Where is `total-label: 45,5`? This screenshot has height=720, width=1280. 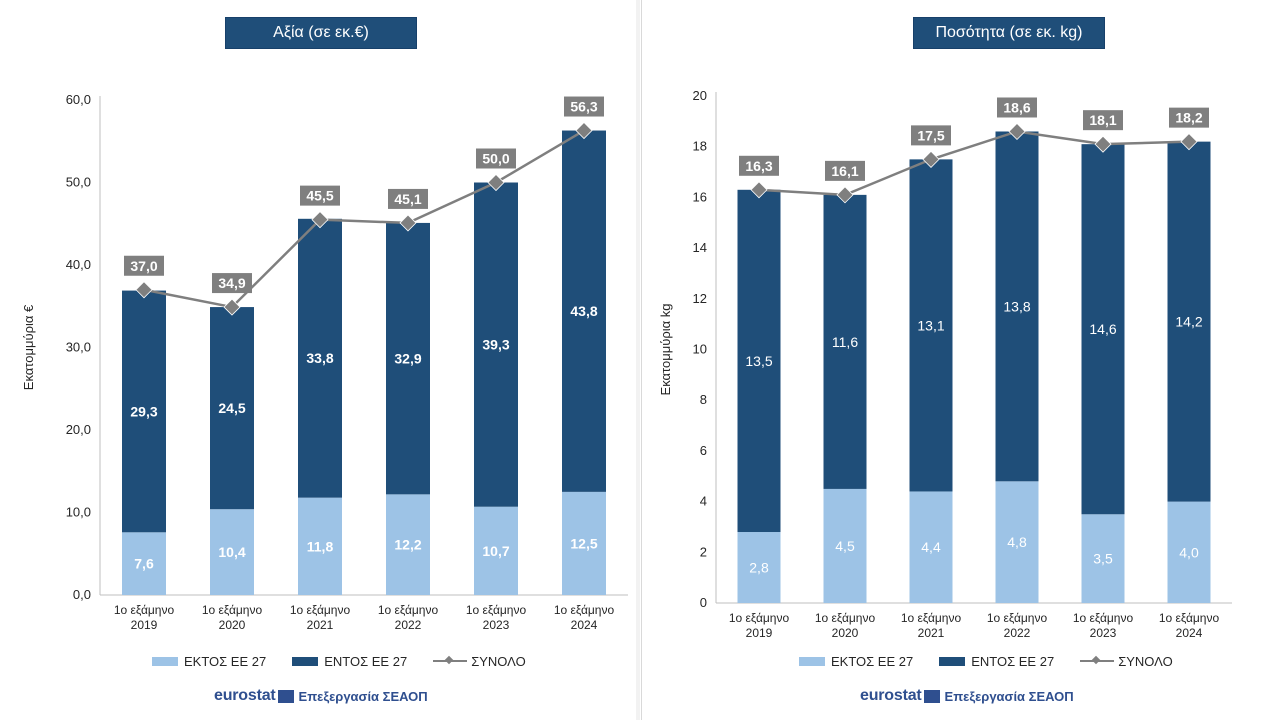
total-label: 45,5 is located at coordinates (319, 196).